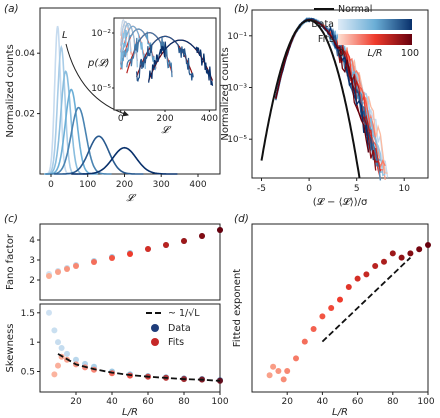 Image resolution: width=440 pixels, height=418 pixels. Describe the element at coordinates (25, 54) in the screenshot. I see `panel-a-ytick: 0.04` at that location.